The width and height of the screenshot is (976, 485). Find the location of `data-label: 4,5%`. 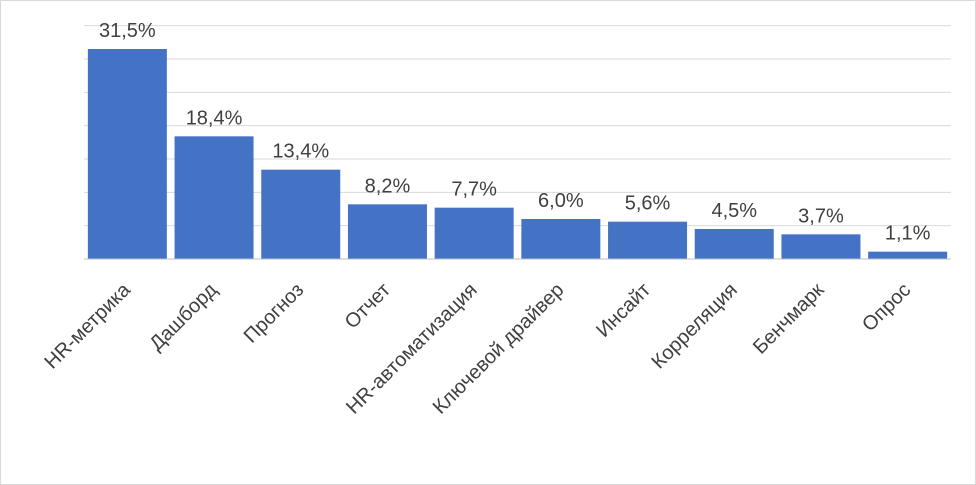

data-label: 4,5% is located at coordinates (734, 211).